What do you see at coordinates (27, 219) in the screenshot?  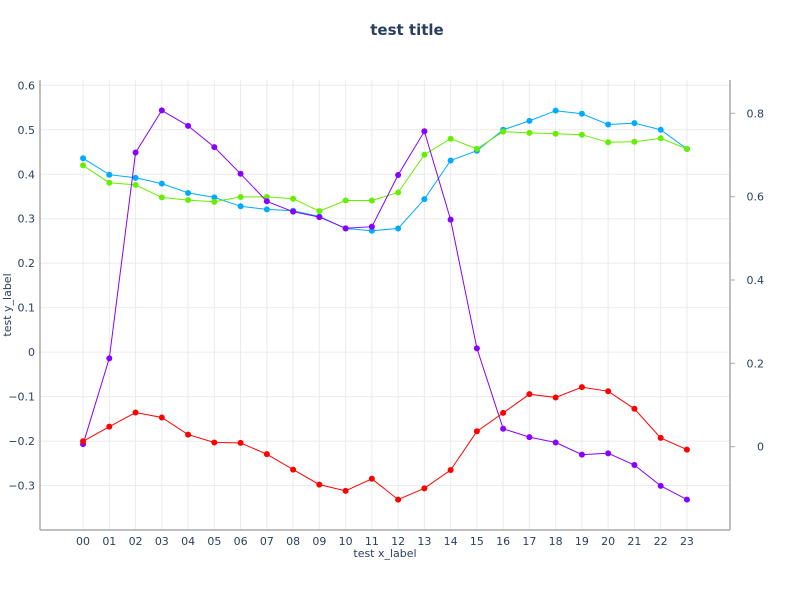 I see `y-tick-label: 0.3` at bounding box center [27, 219].